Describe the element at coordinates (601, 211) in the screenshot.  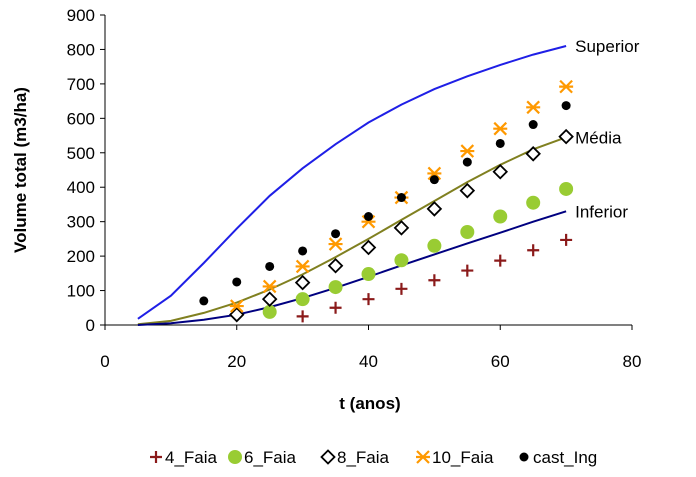
I see `curve-label: Inferior` at that location.